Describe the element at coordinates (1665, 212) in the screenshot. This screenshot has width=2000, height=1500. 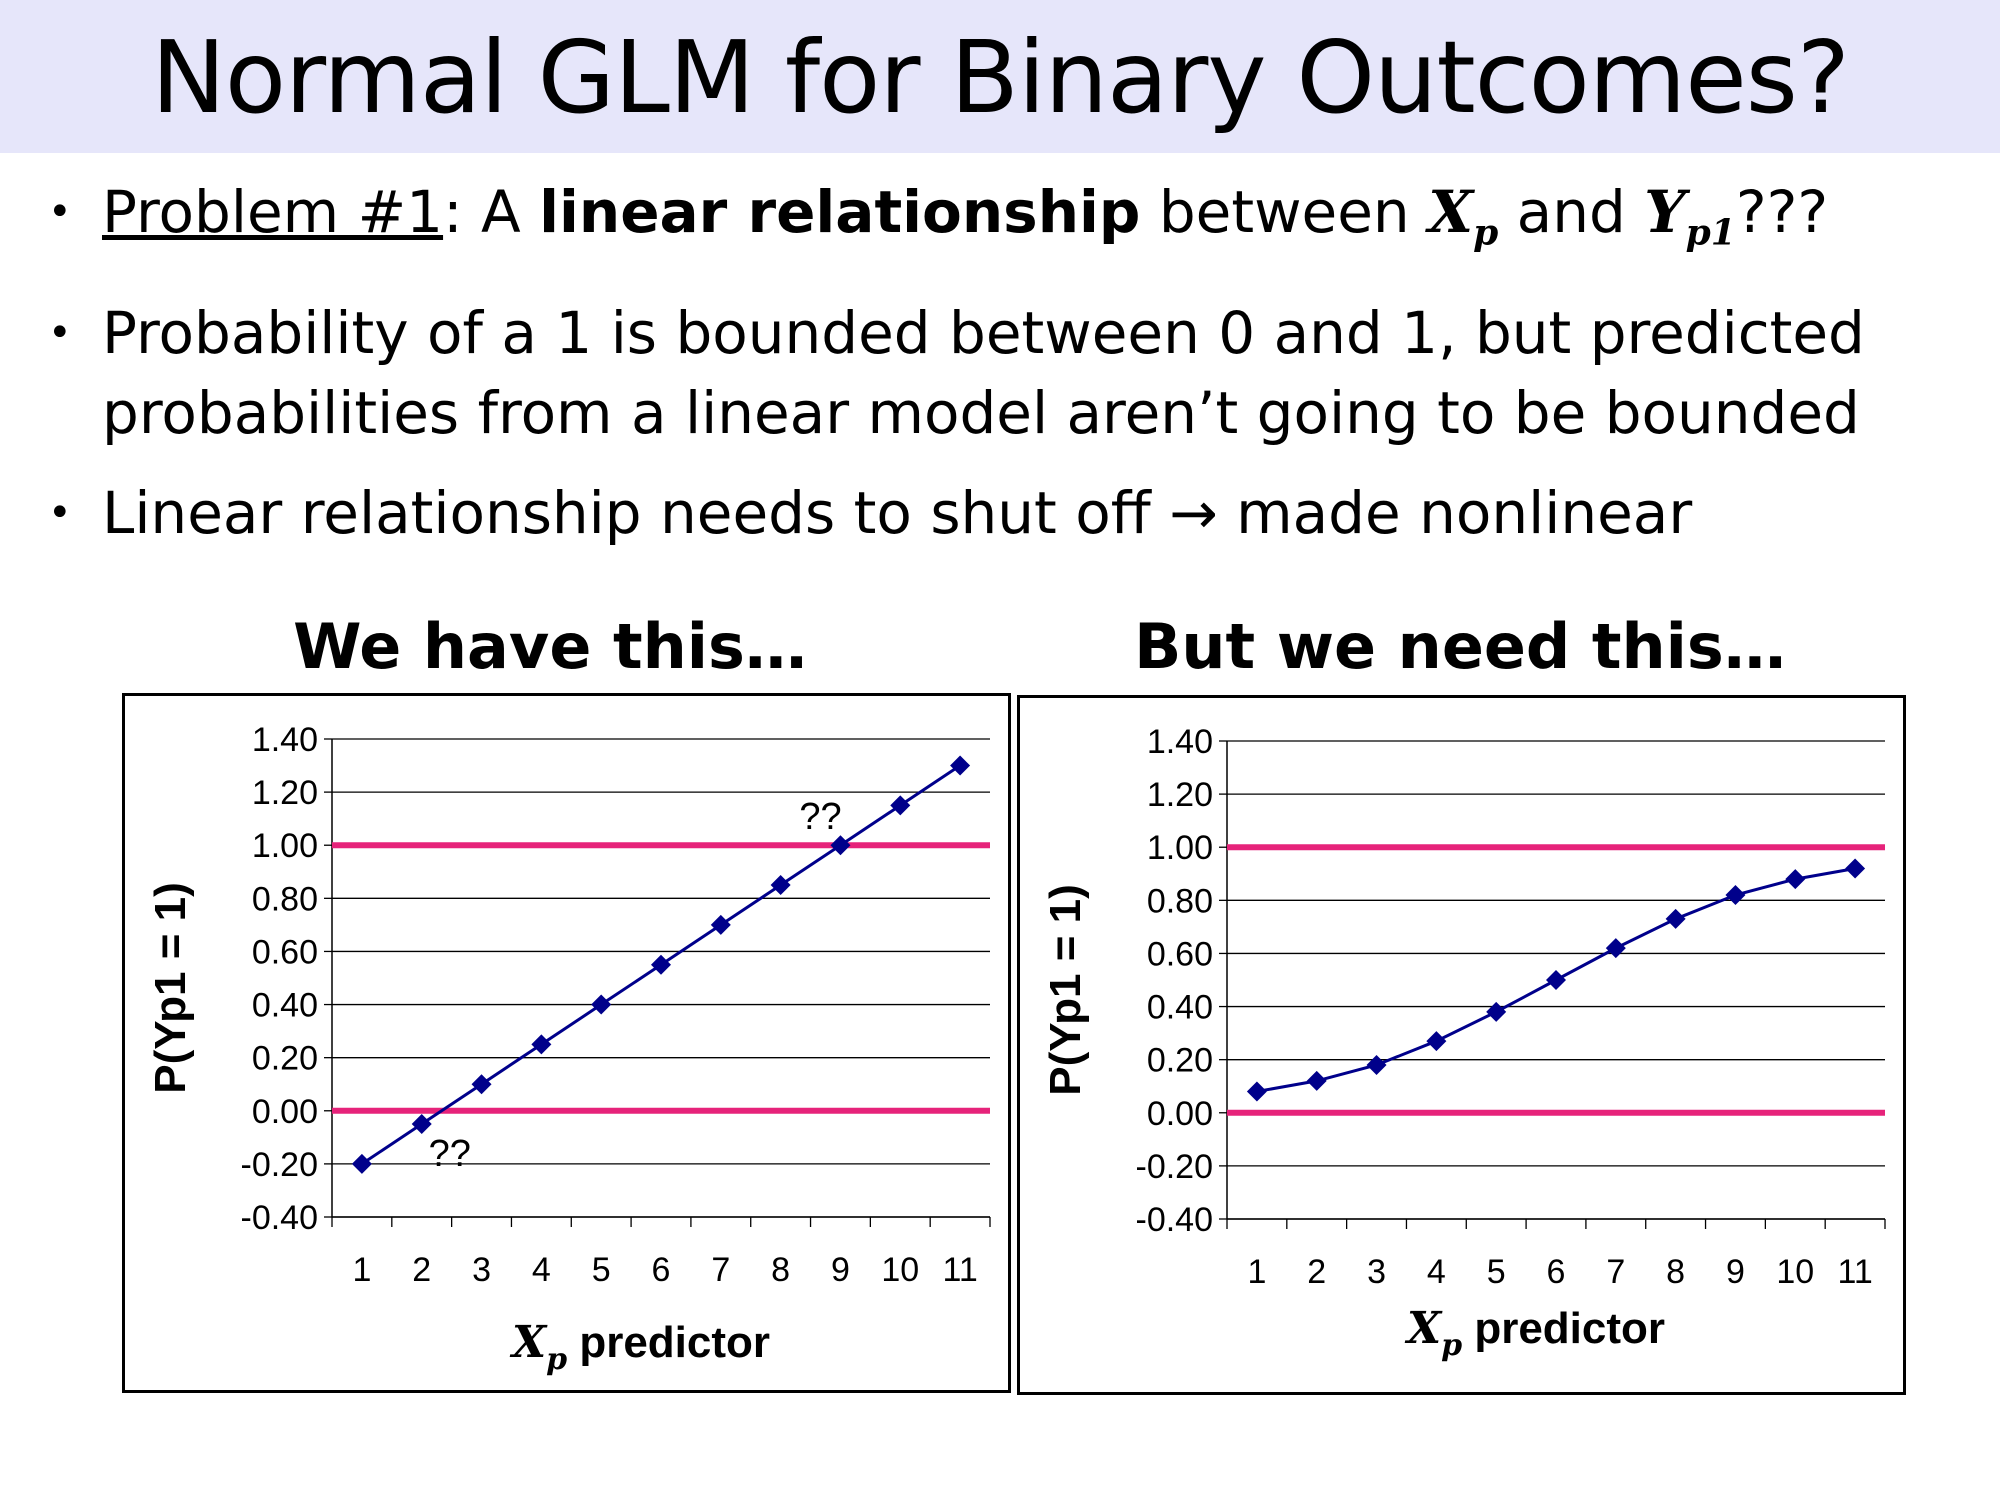
I see `var-yp1-base: Y` at that location.